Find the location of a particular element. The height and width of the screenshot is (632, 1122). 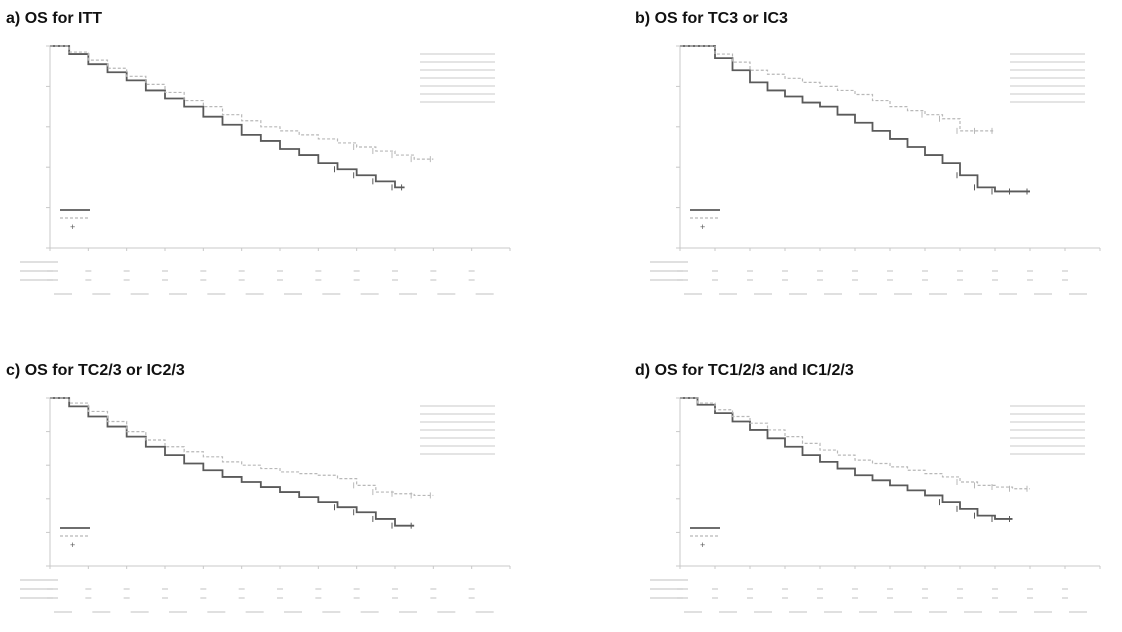

panel-heading-a: OS for ITT is located at coordinates (63, 18).